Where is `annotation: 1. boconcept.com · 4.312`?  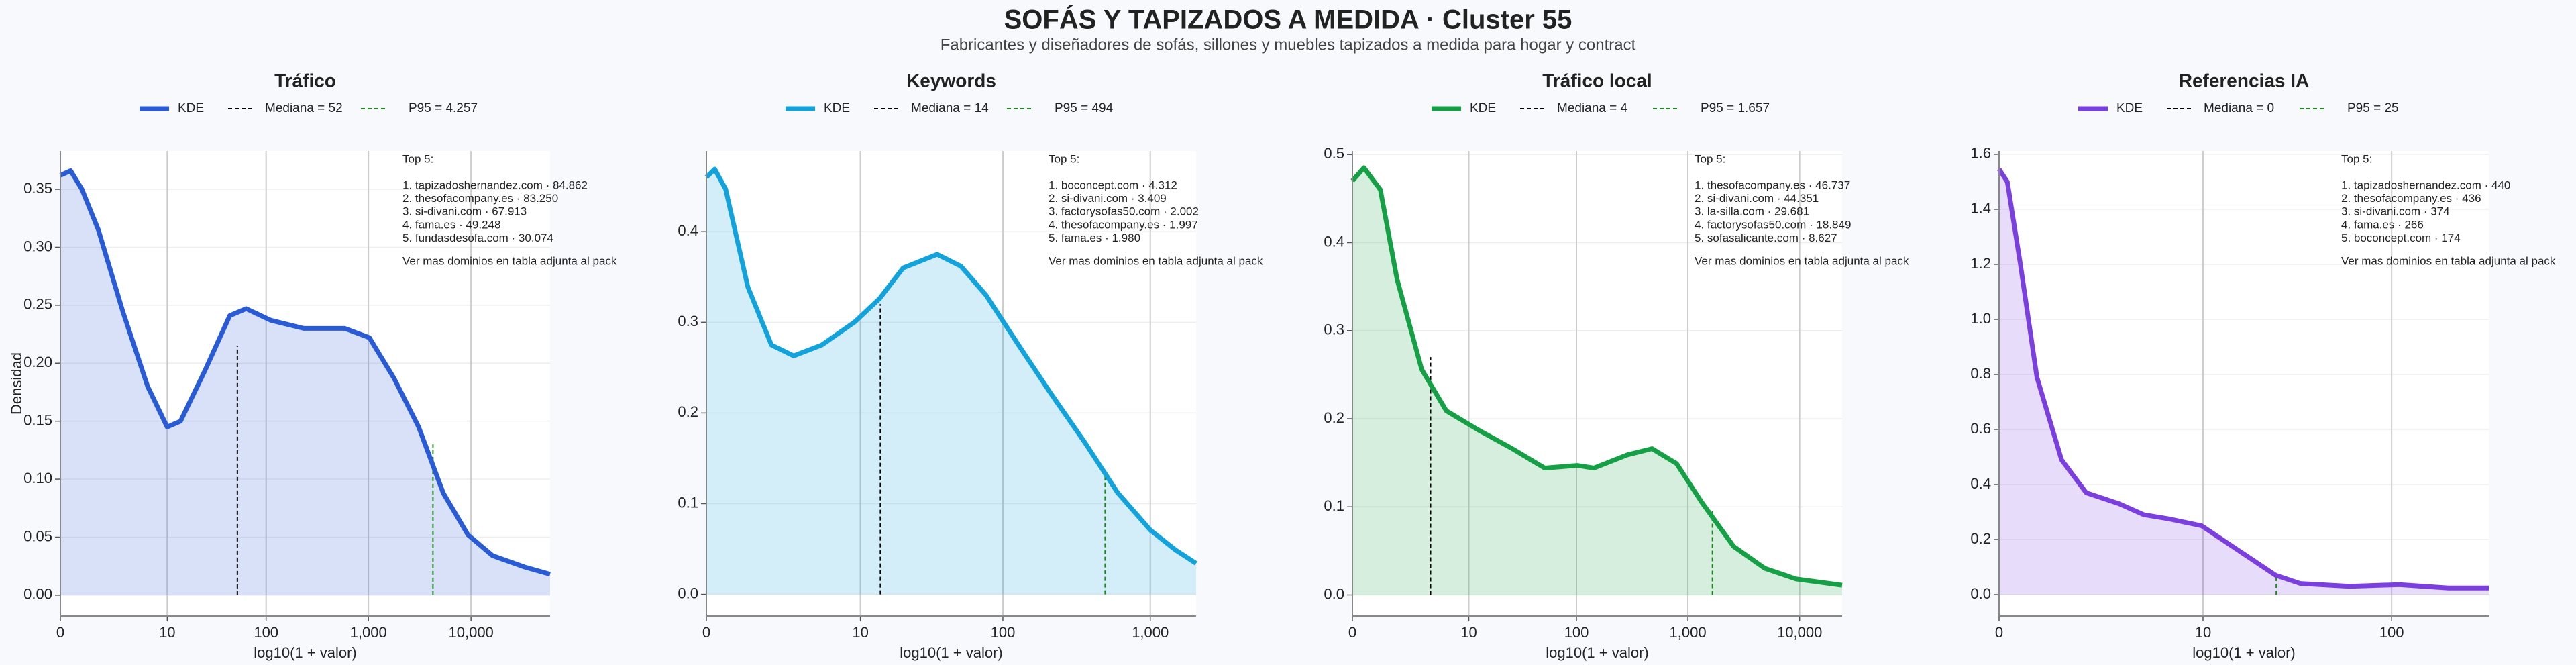 annotation: 1. boconcept.com · 4.312 is located at coordinates (1113, 184).